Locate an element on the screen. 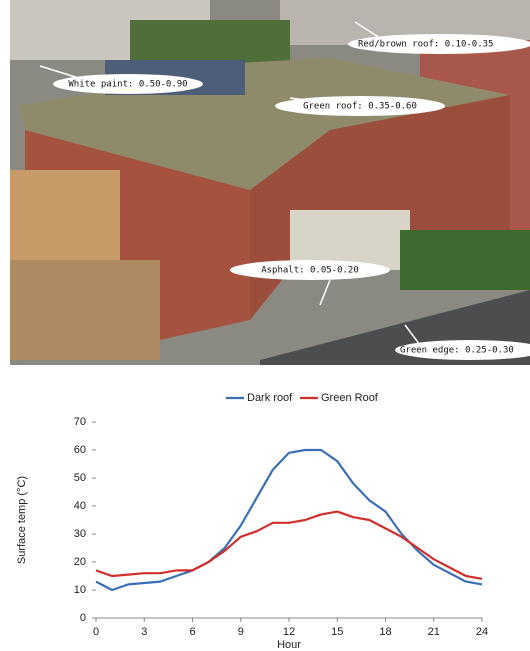  x-tick-label: 21 is located at coordinates (434, 632).